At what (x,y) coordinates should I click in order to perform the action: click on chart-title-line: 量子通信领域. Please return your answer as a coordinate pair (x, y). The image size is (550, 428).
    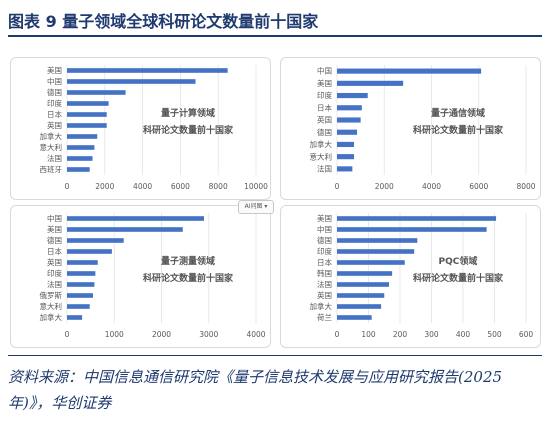
    Looking at the image, I should click on (458, 113).